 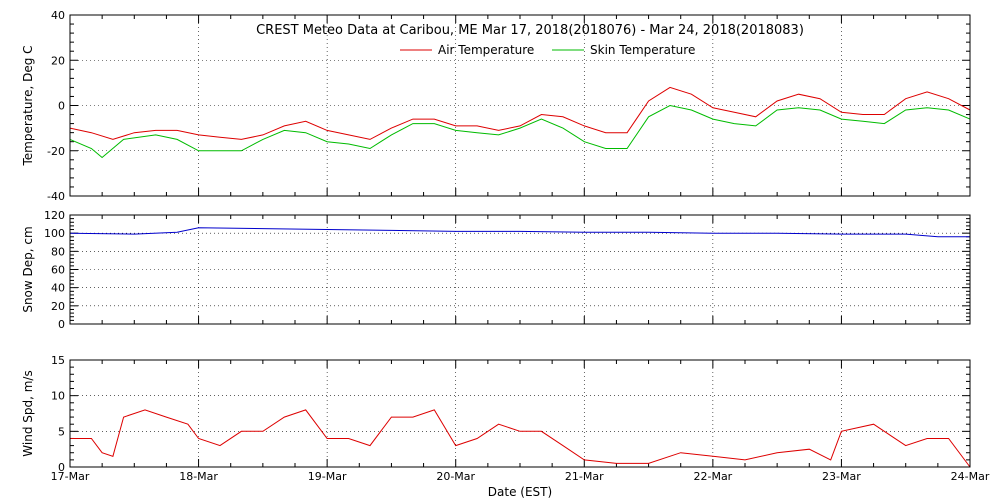 I want to click on y-axis-title-1: Snow Dep, cm, so click(x=28, y=269).